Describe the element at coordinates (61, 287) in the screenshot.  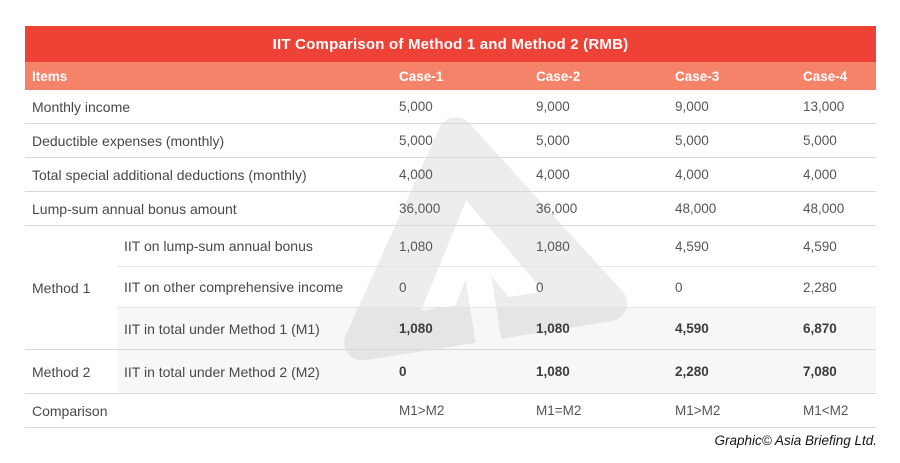
I see `method1-group-label: Method 1` at that location.